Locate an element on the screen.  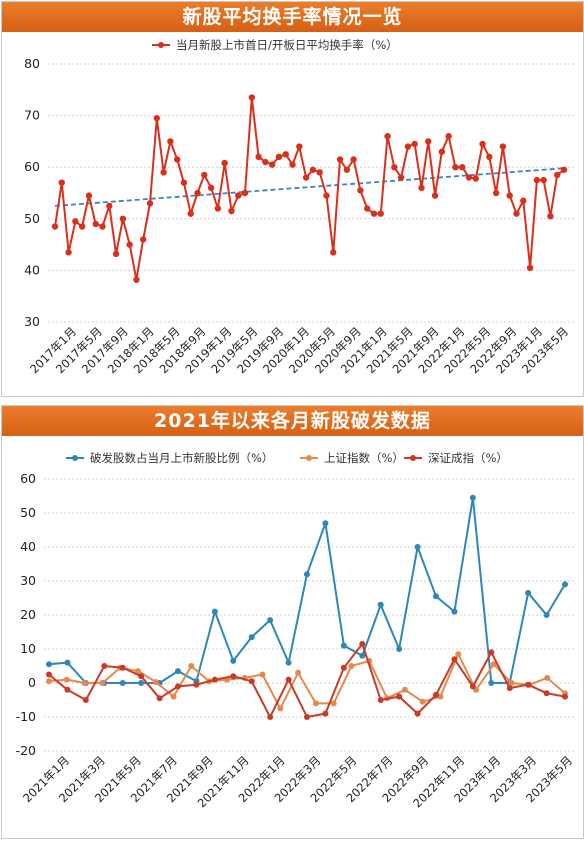
y-tick-label: 10 is located at coordinates (28, 648).